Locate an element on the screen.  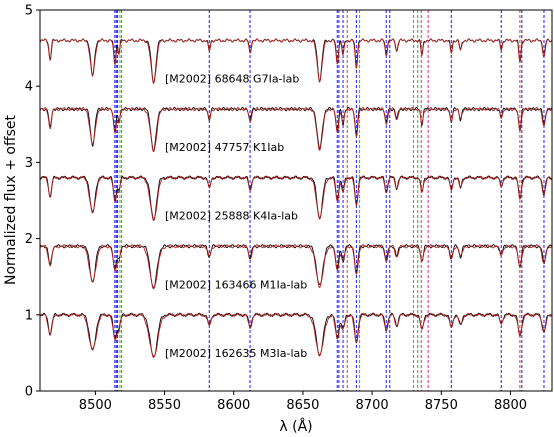
spectrum-label: [M2002] 47757 K1Iab is located at coordinates (224, 147).